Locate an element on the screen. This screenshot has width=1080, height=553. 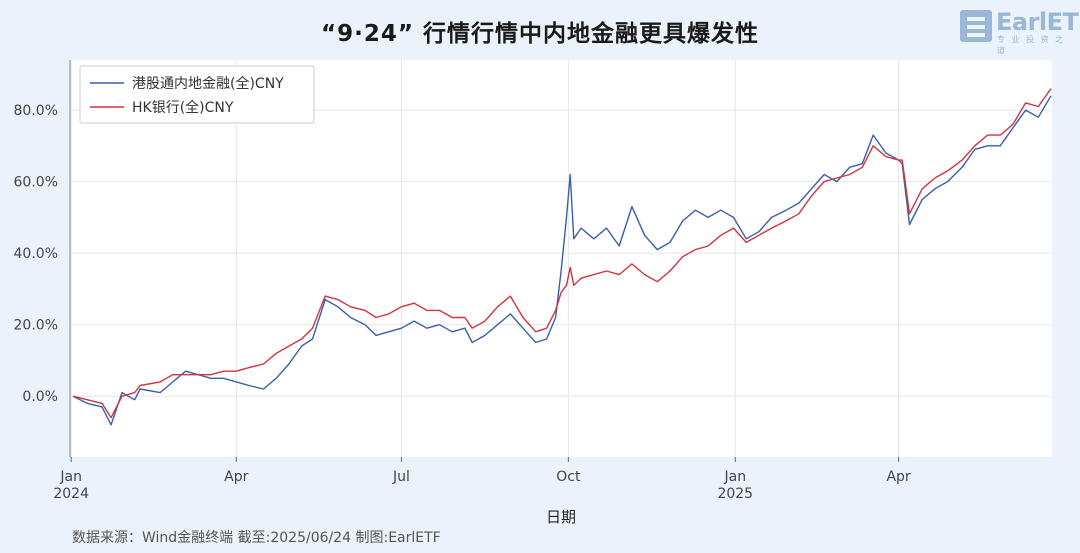
data-source-note: 数据来源：Wind金融终端 截至:2025/06/24 制图:EarlETF is located at coordinates (256, 538).